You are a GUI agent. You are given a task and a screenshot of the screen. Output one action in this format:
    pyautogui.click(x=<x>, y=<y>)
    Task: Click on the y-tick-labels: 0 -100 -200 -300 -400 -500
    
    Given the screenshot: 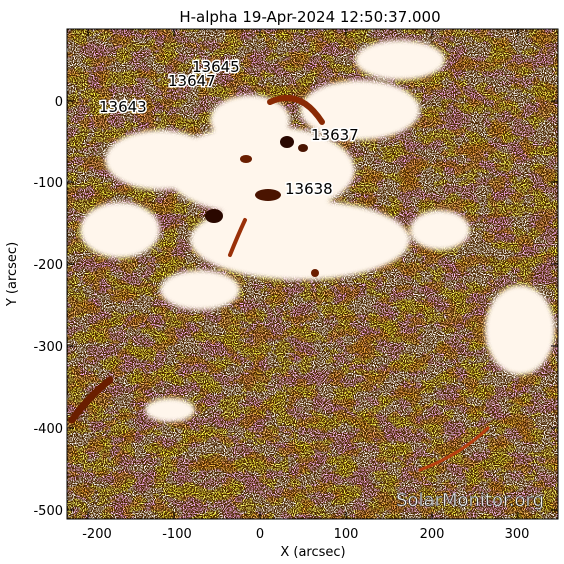 What is the action you would take?
    pyautogui.click(x=48, y=307)
    